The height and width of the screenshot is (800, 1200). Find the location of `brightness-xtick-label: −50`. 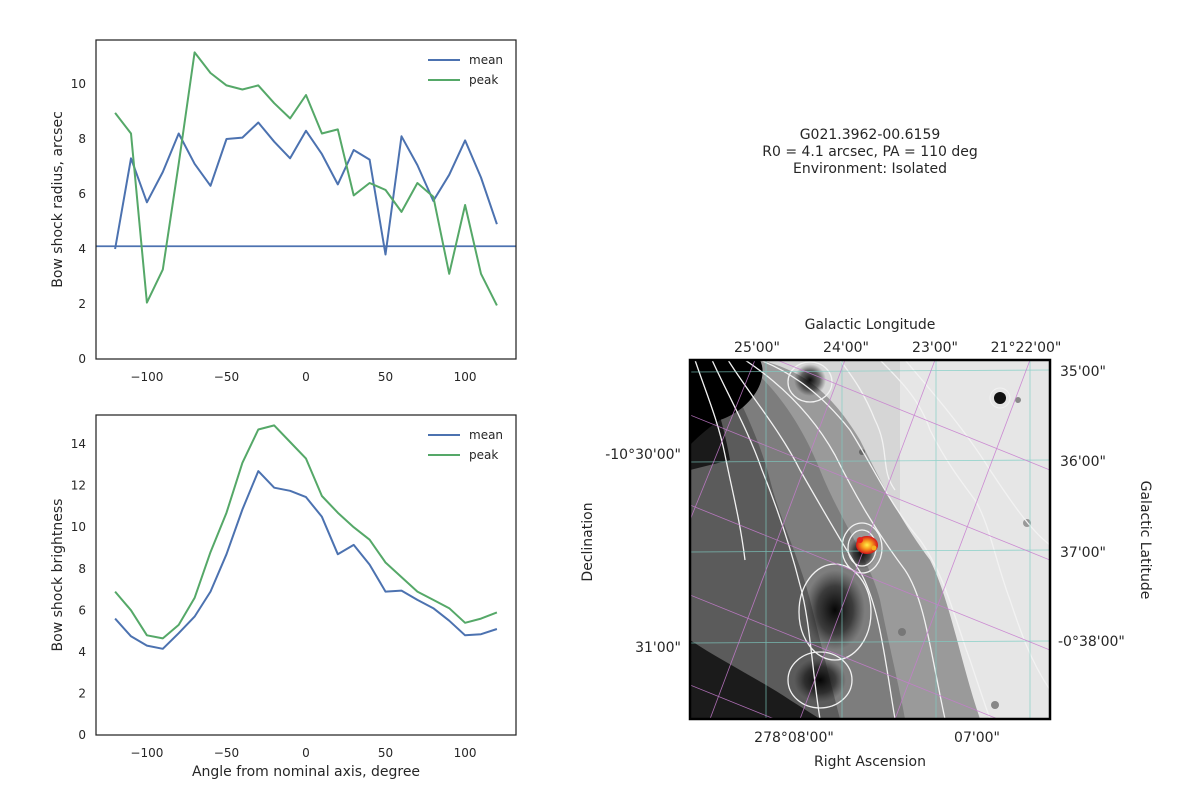

brightness-xtick-label: −50 is located at coordinates (226, 753).